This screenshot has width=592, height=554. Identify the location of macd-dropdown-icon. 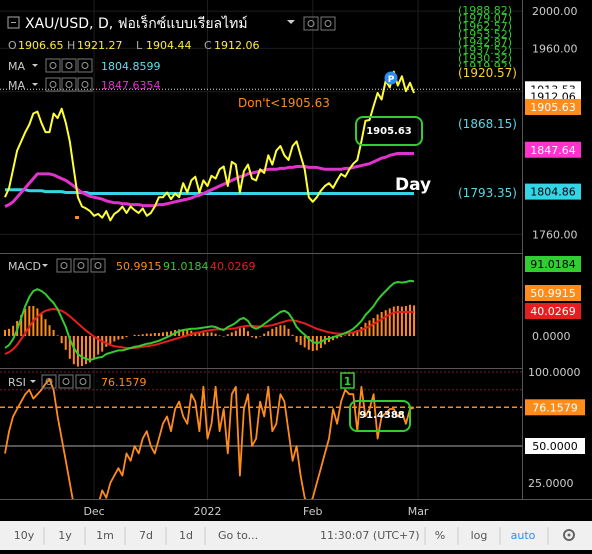
(45, 265).